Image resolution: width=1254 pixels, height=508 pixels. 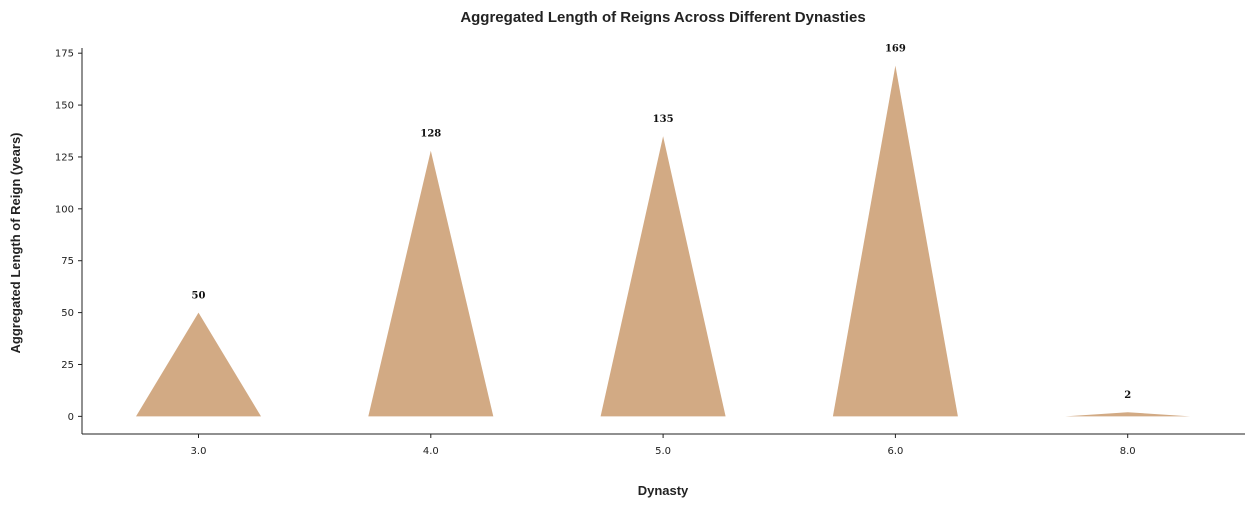 What do you see at coordinates (199, 451) in the screenshot?
I see `x-tick-label: 3.0` at bounding box center [199, 451].